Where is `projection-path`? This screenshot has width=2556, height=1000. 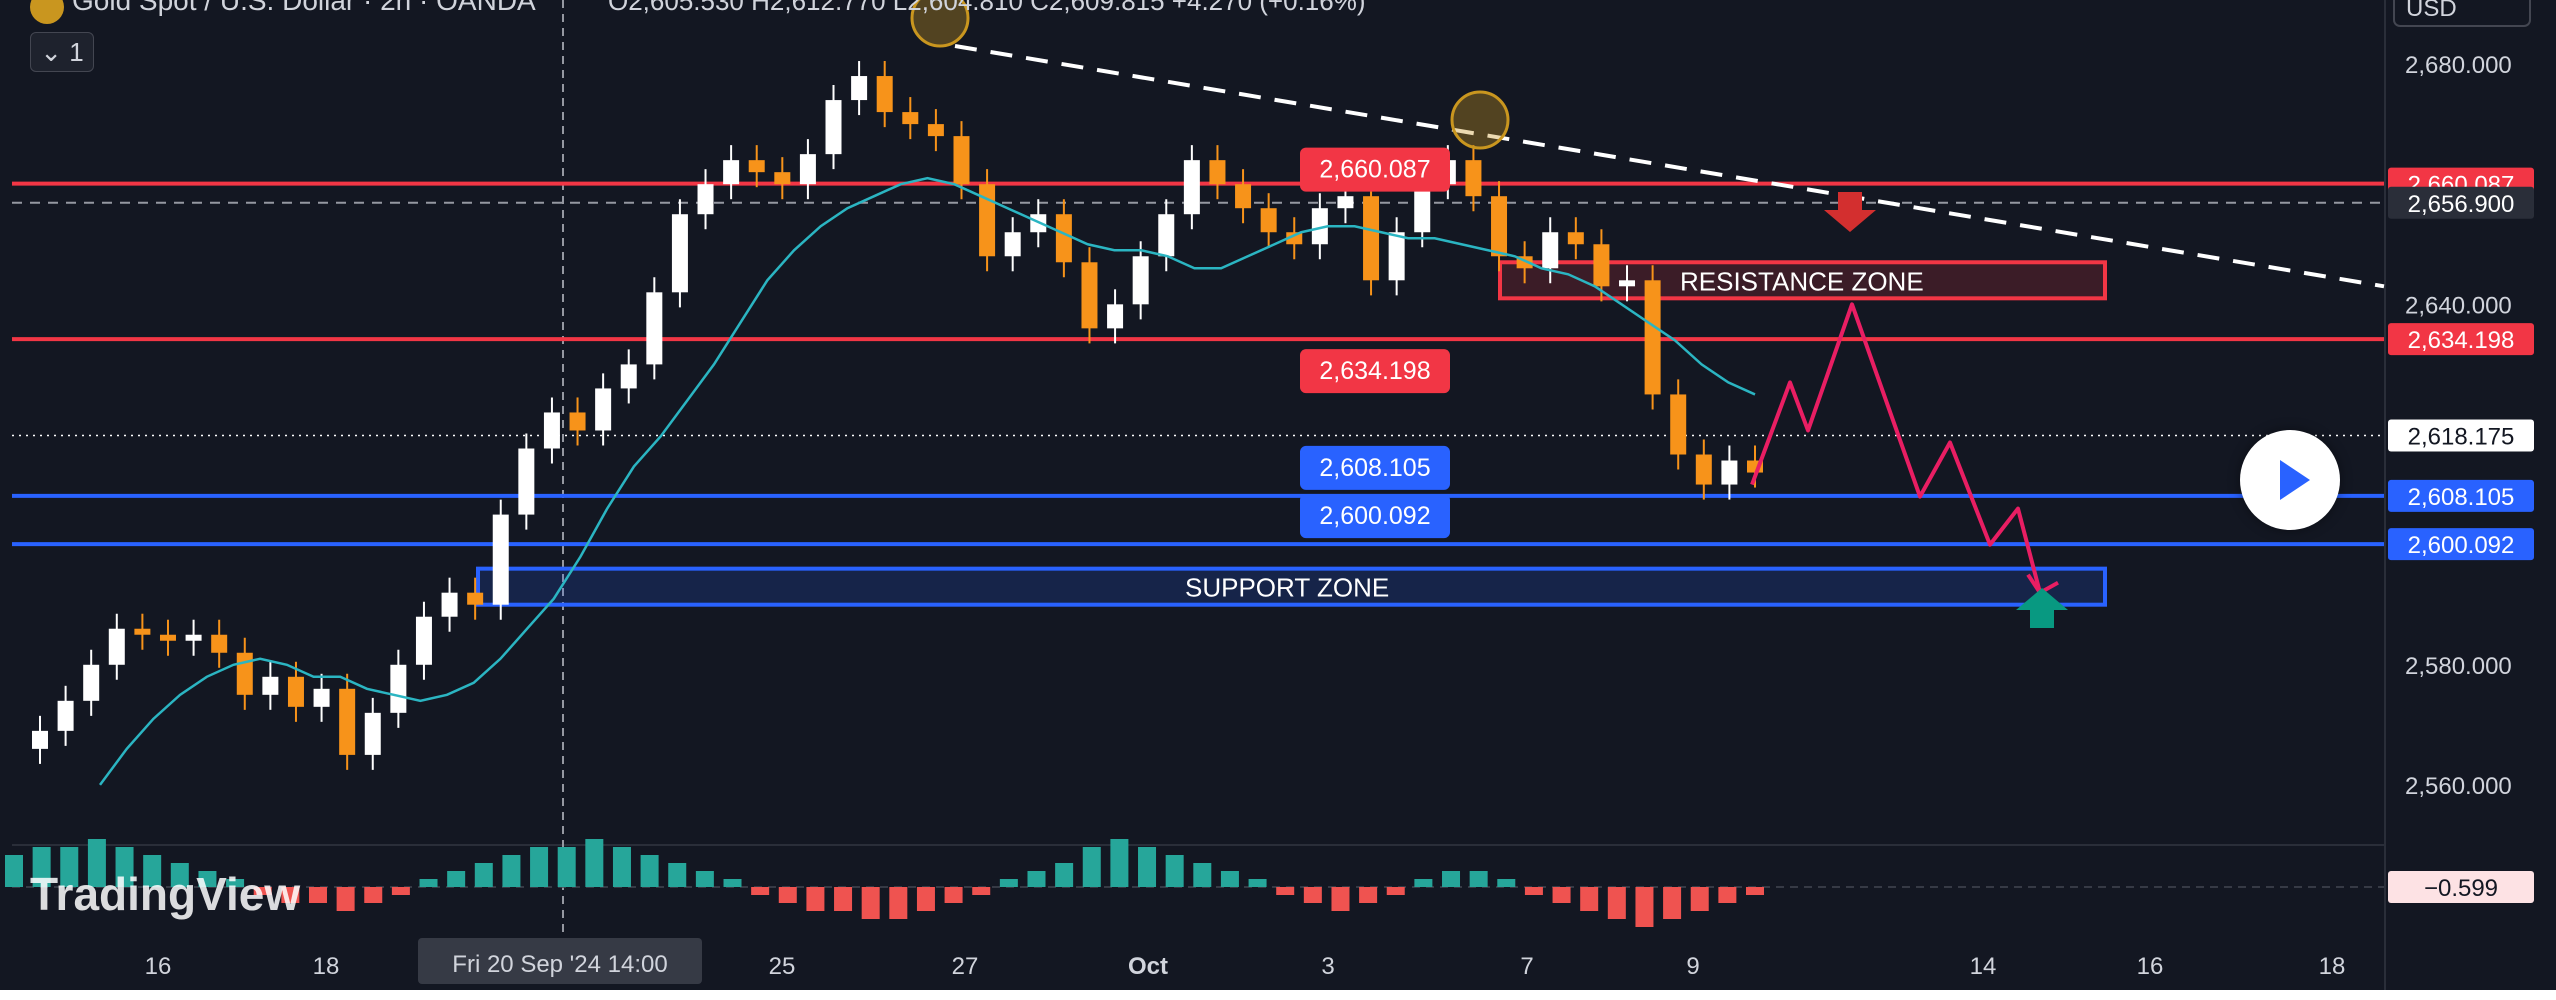 projection-path is located at coordinates (1896, 448).